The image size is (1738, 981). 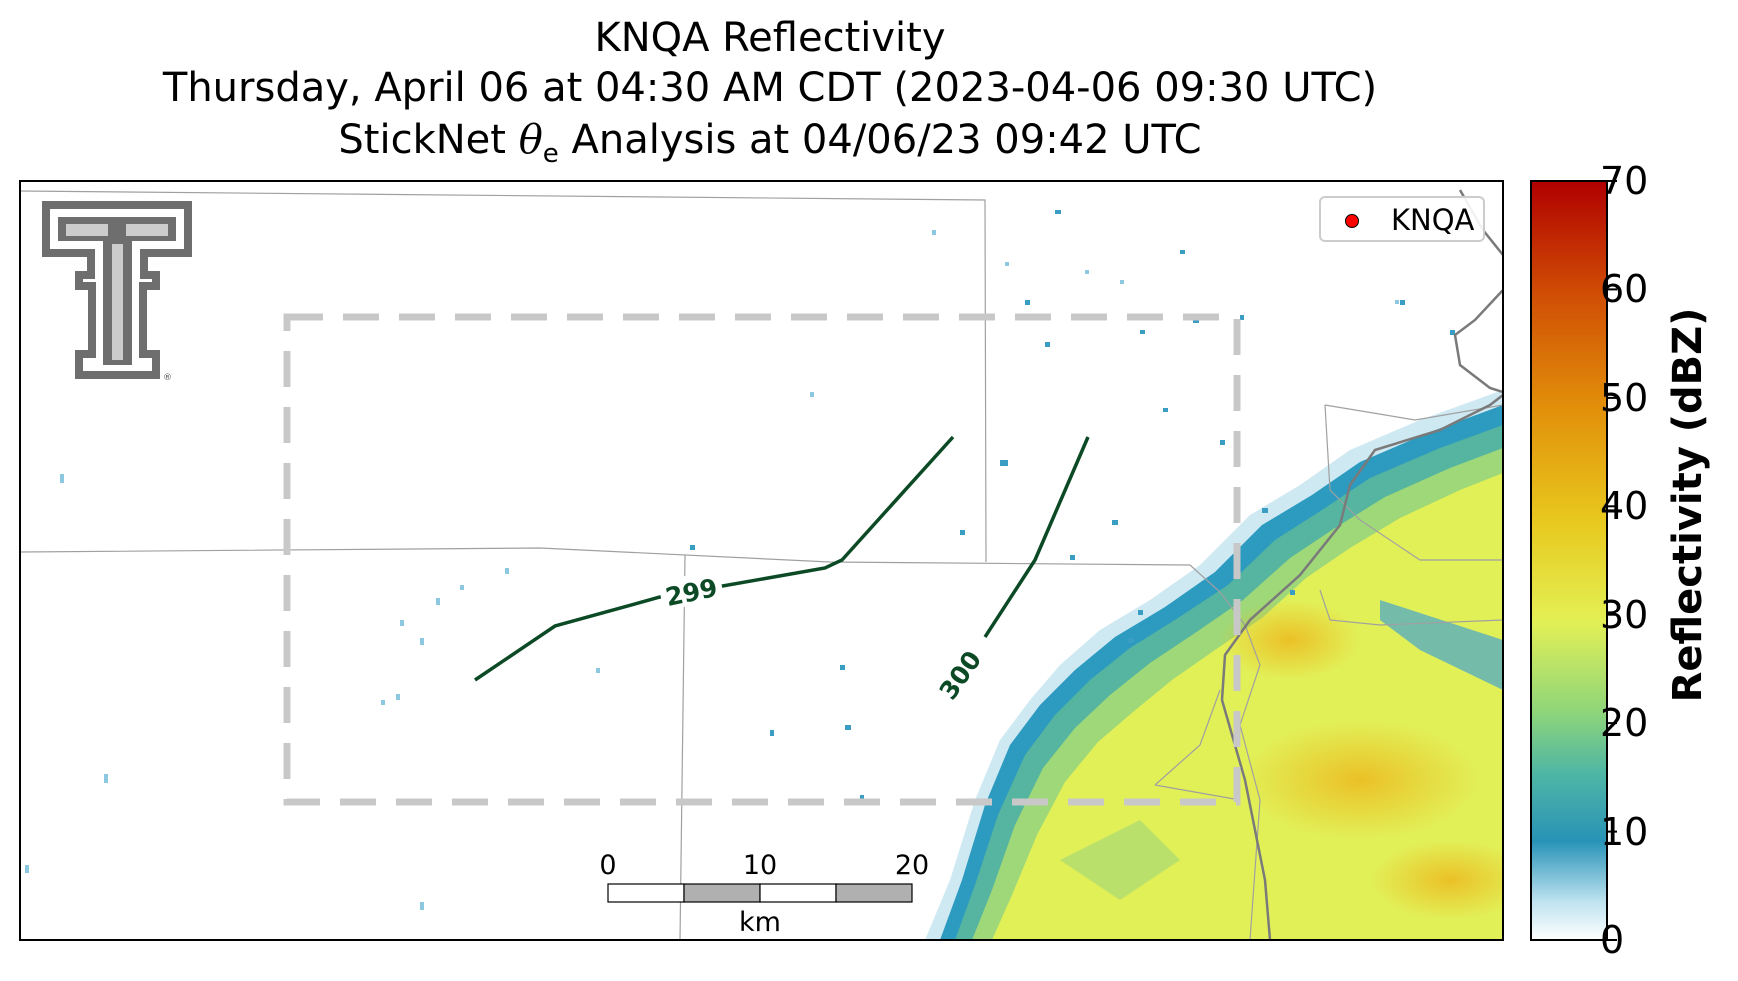 I want to click on map-legend: KNQA, so click(x=1402, y=219).